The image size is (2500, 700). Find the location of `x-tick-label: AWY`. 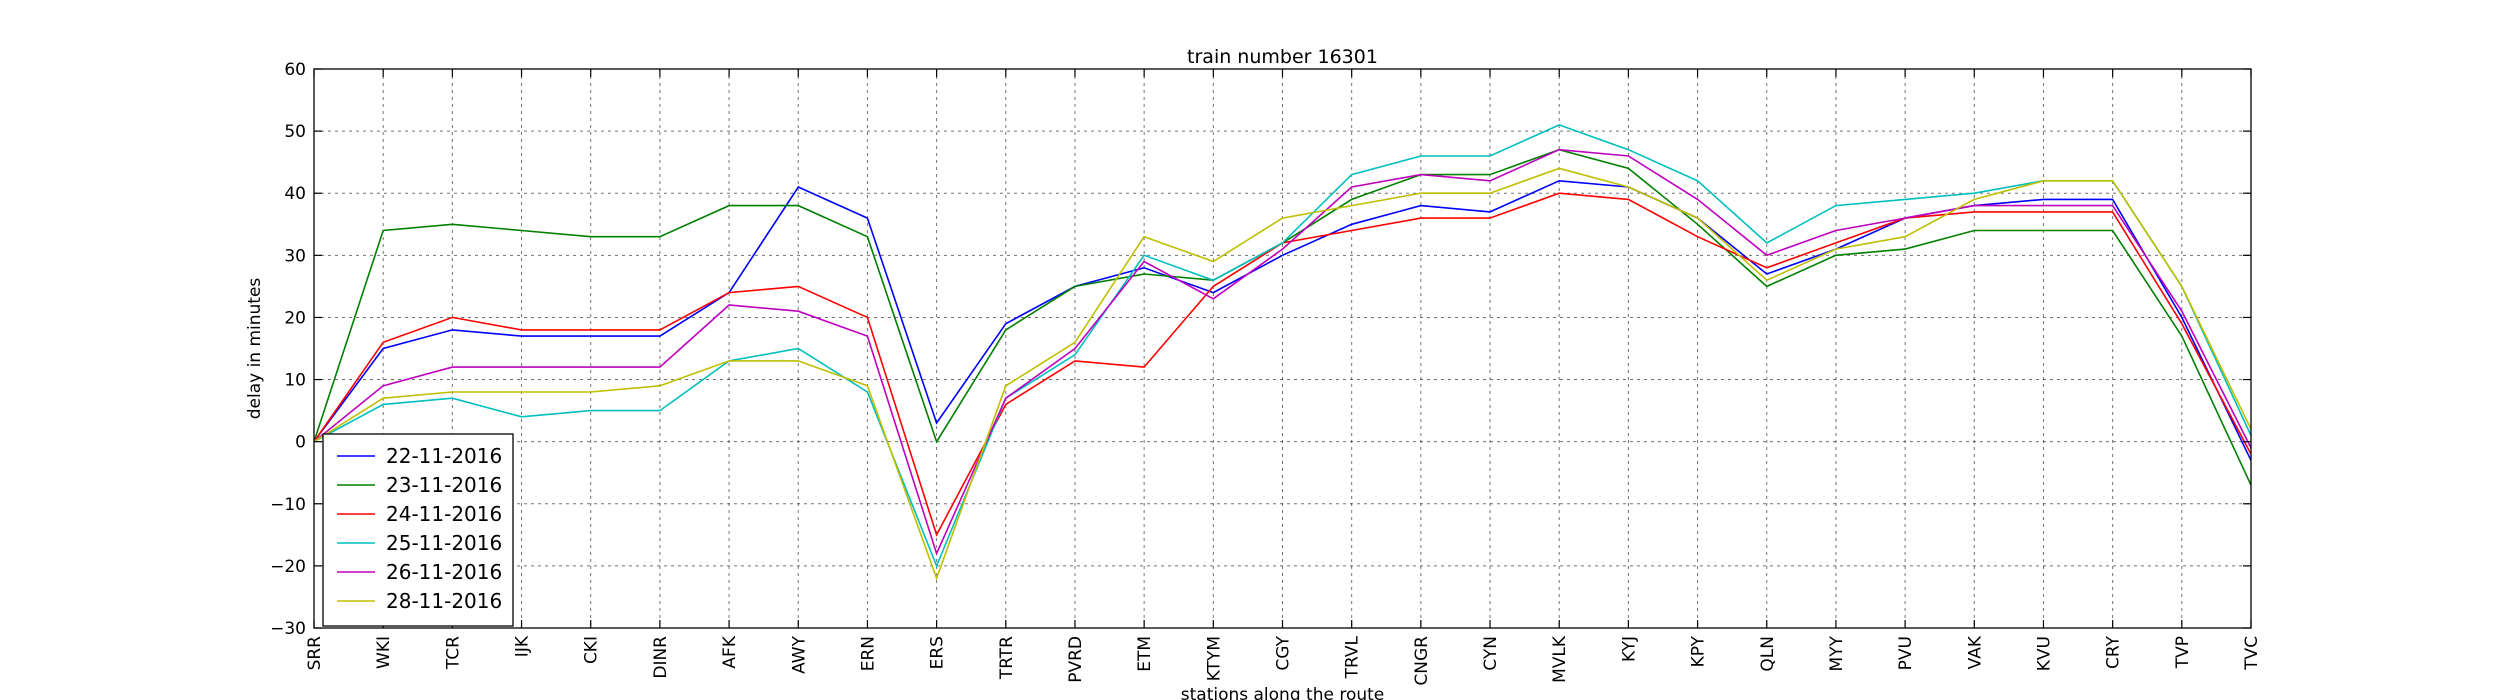

x-tick-label: AWY is located at coordinates (799, 654).